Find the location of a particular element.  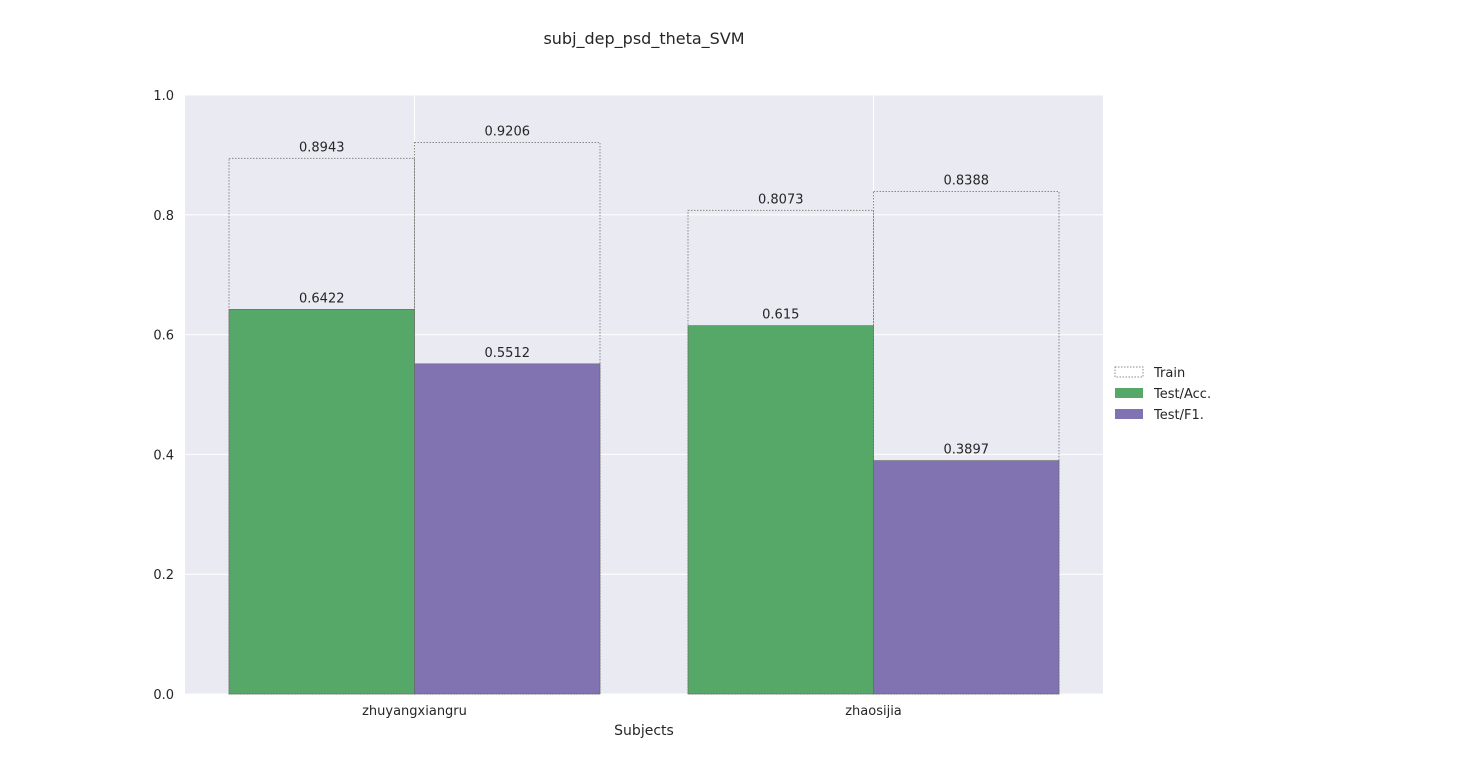

x-axis-title: Subjects is located at coordinates (644, 731).